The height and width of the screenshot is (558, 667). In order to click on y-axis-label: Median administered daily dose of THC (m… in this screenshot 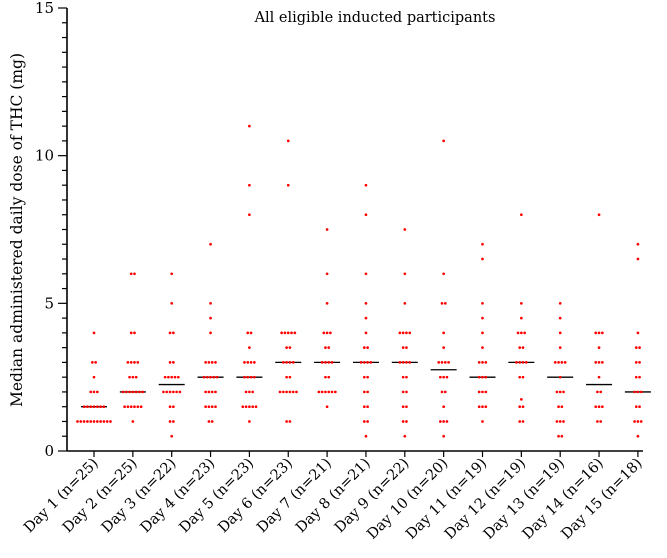, I will do `click(17, 230)`.